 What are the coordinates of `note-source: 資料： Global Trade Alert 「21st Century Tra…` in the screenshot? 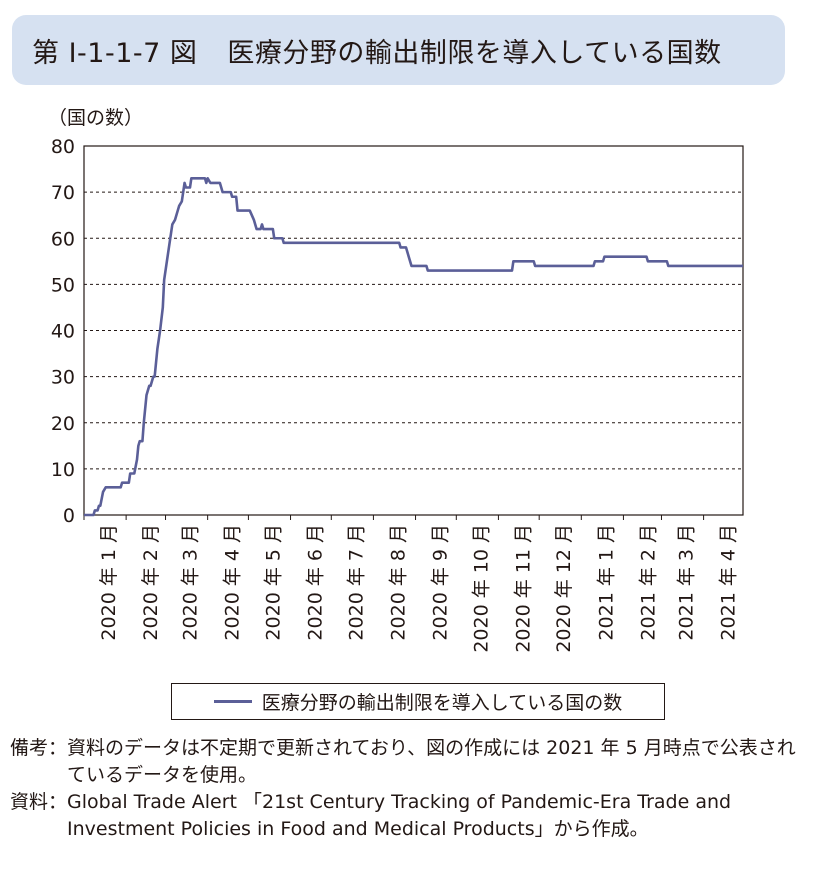 It's located at (407, 816).